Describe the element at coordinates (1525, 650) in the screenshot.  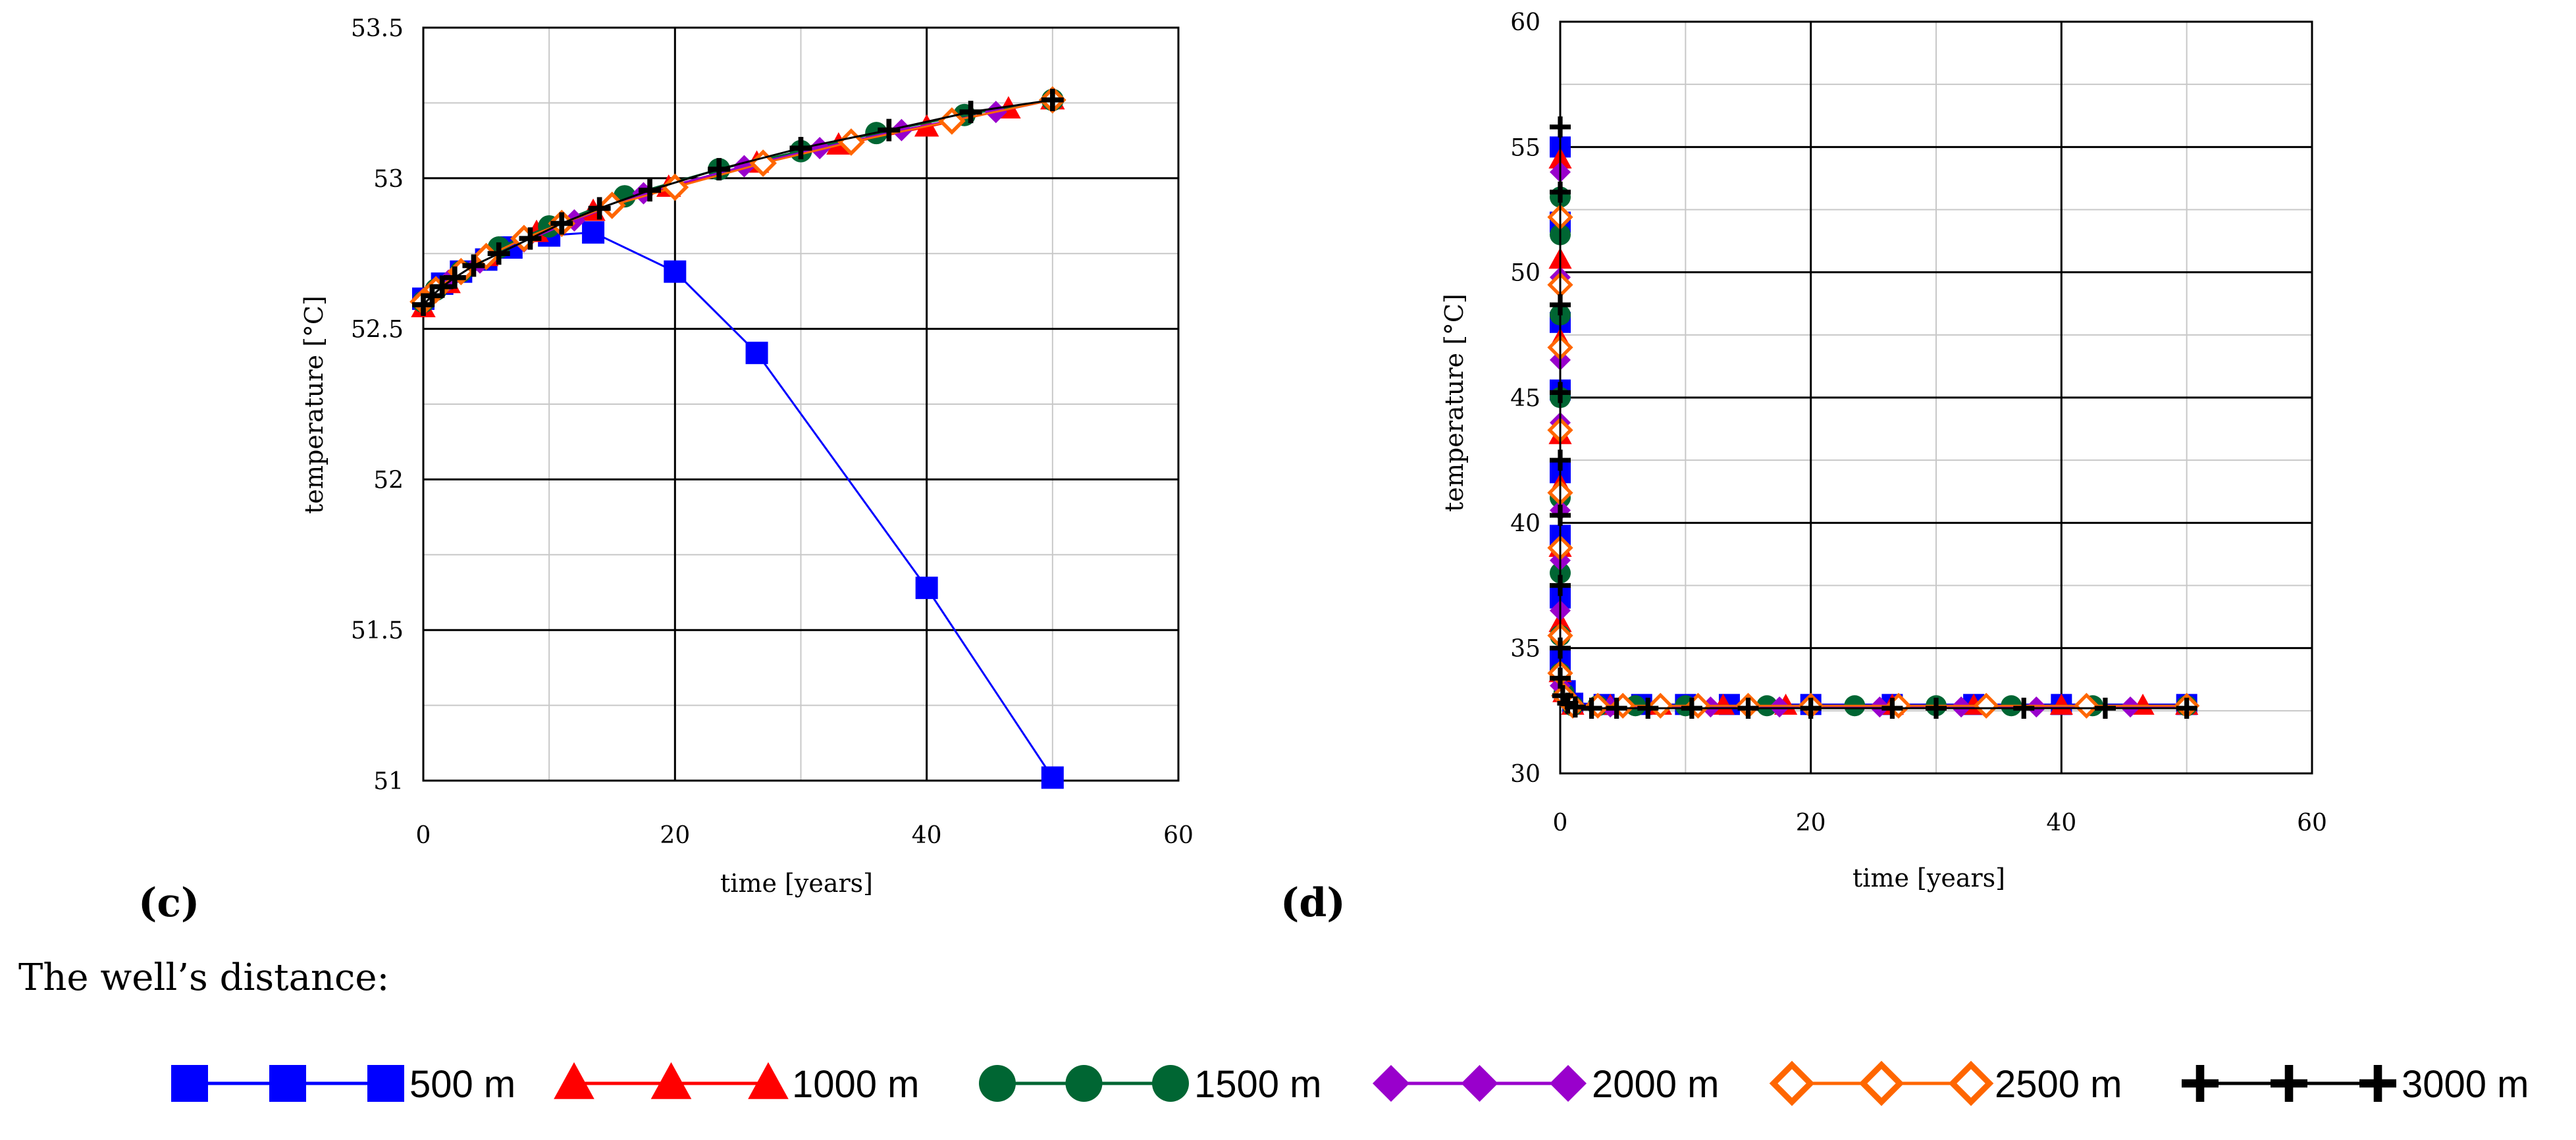
I see `y-tick-label: 35` at that location.